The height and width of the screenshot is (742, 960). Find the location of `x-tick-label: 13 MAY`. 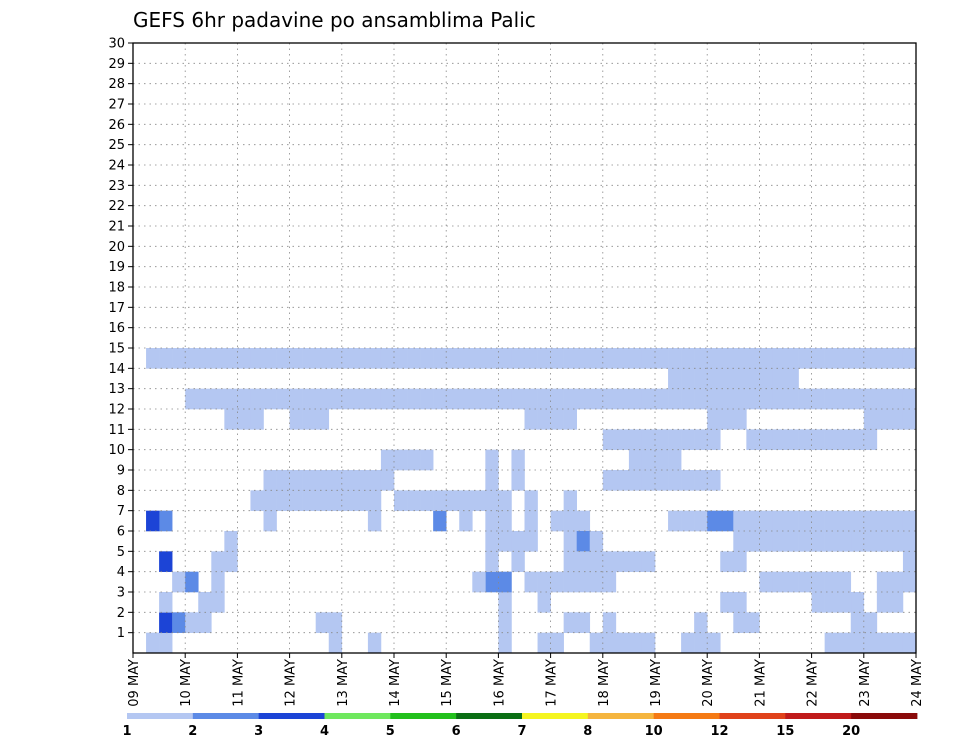

x-tick-label: 13 MAY is located at coordinates (343, 683).